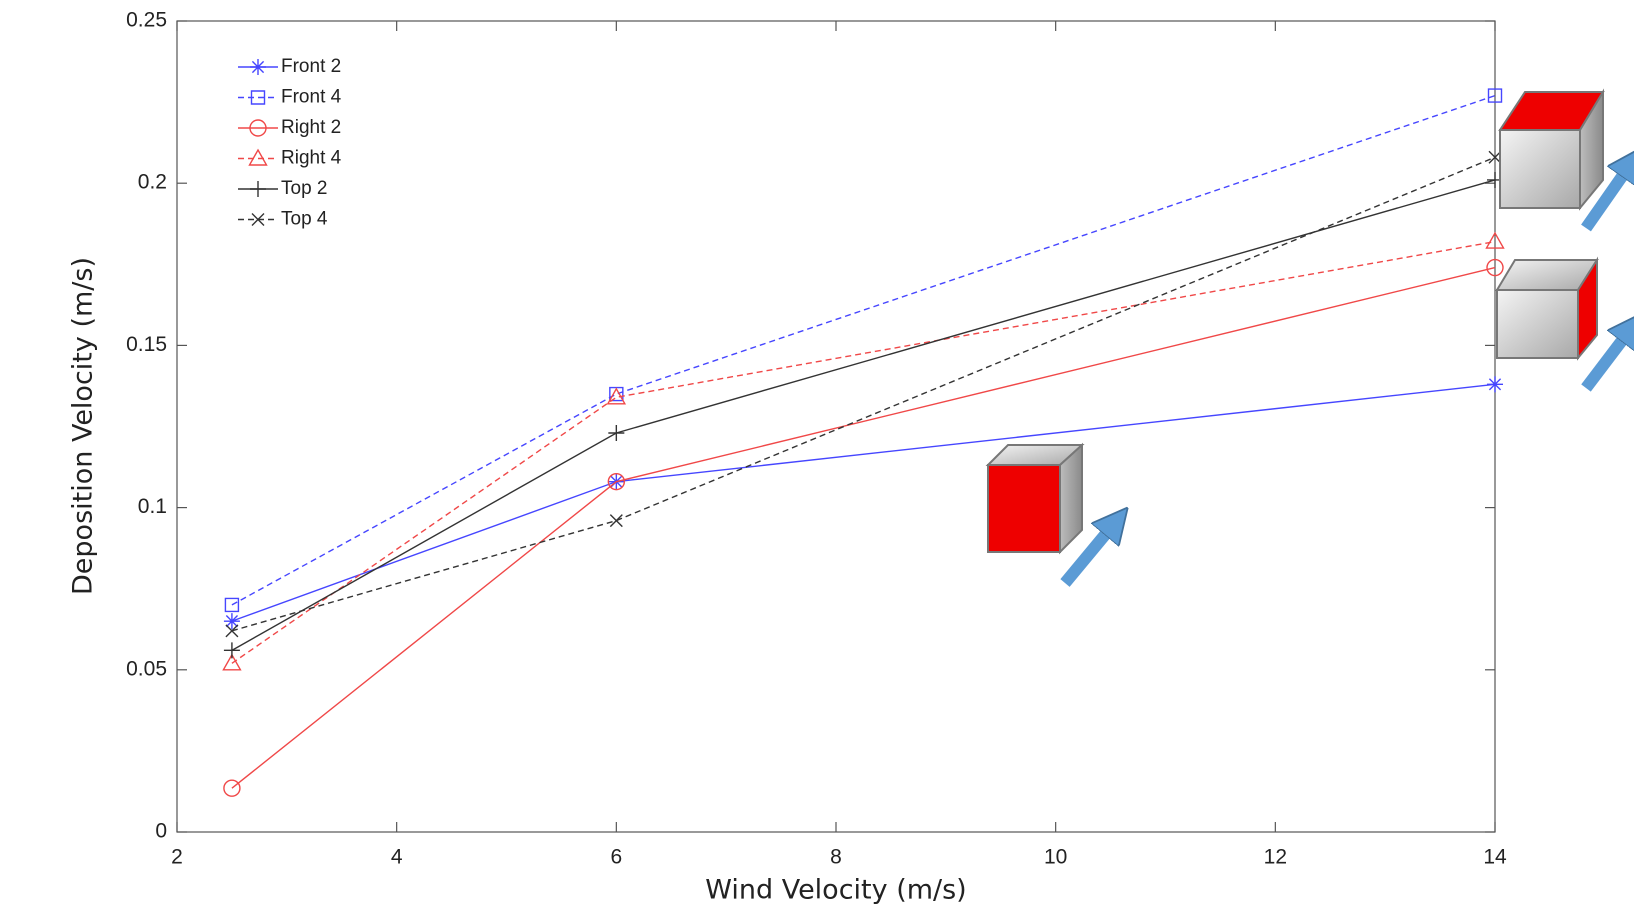 The width and height of the screenshot is (1634, 909). What do you see at coordinates (311, 66) in the screenshot?
I see `legend-label: Front 2` at bounding box center [311, 66].